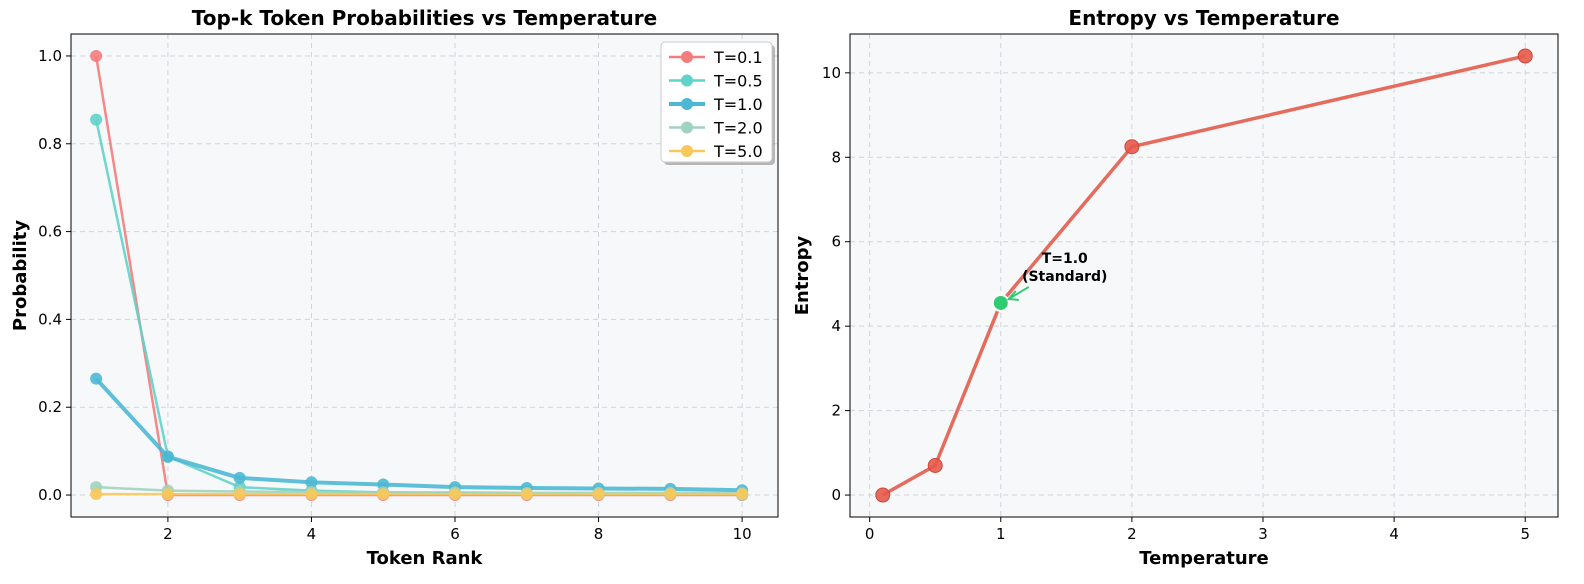 The width and height of the screenshot is (1584, 584). What do you see at coordinates (836, 495) in the screenshot?
I see `y-tick-label: 0` at bounding box center [836, 495].